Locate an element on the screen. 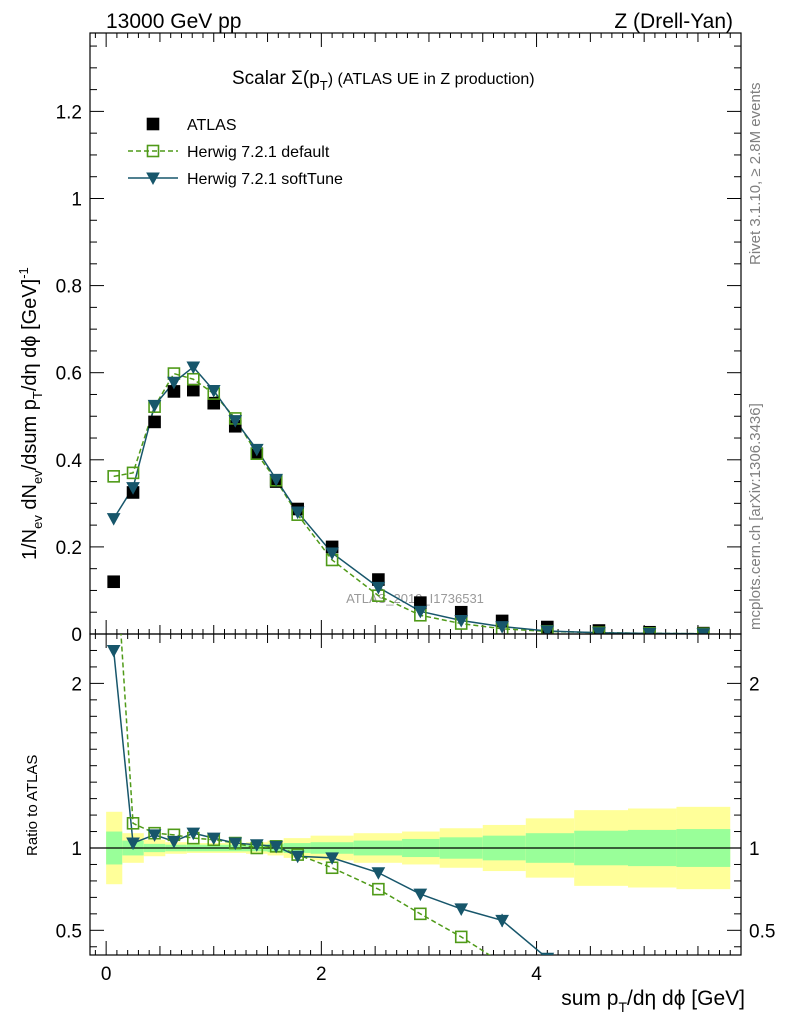  x-tick-label: 2 is located at coordinates (321, 974).